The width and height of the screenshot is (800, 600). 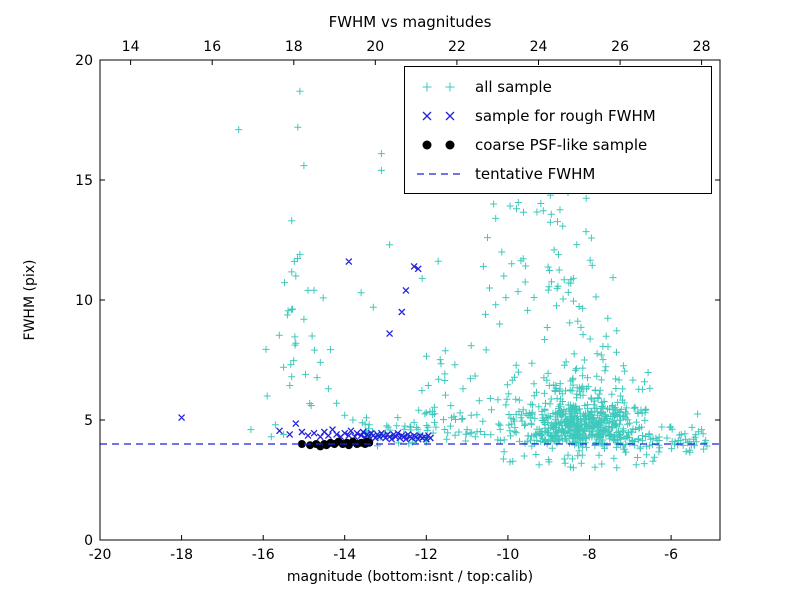 What do you see at coordinates (590, 555) in the screenshot?
I see `svg-text: -8` at bounding box center [590, 555].